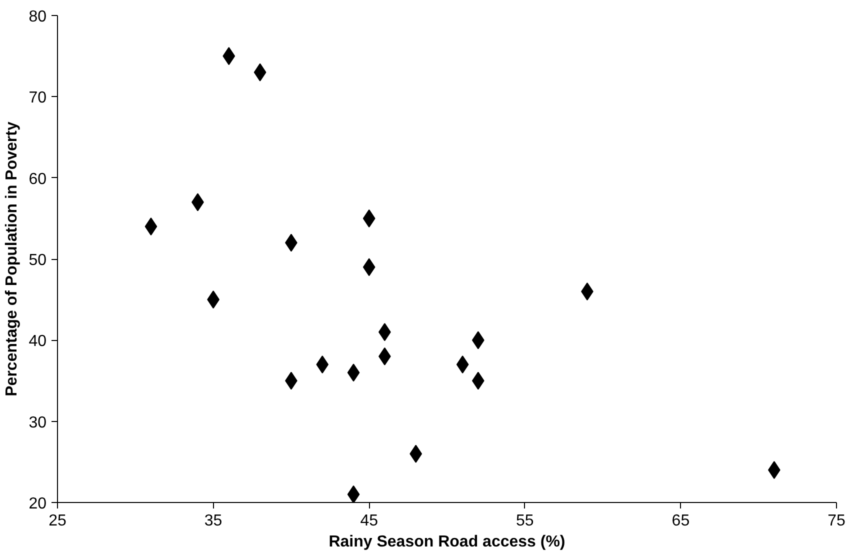 Image resolution: width=846 pixels, height=553 pixels. I want to click on y-tick-label: 70, so click(37, 98).